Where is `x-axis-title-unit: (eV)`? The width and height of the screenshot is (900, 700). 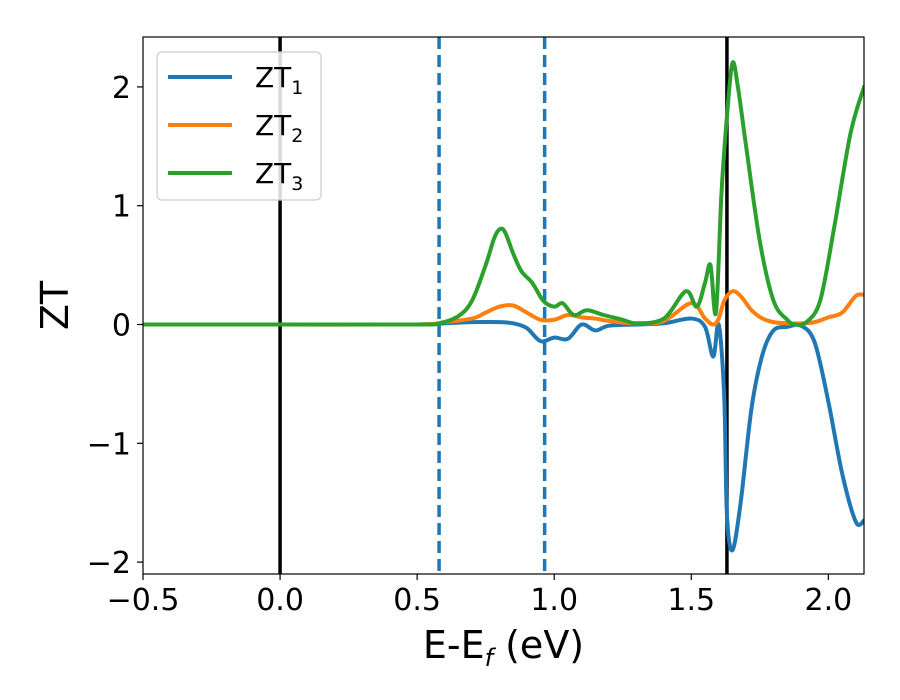
x-axis-title-unit: (eV) is located at coordinates (538, 645).